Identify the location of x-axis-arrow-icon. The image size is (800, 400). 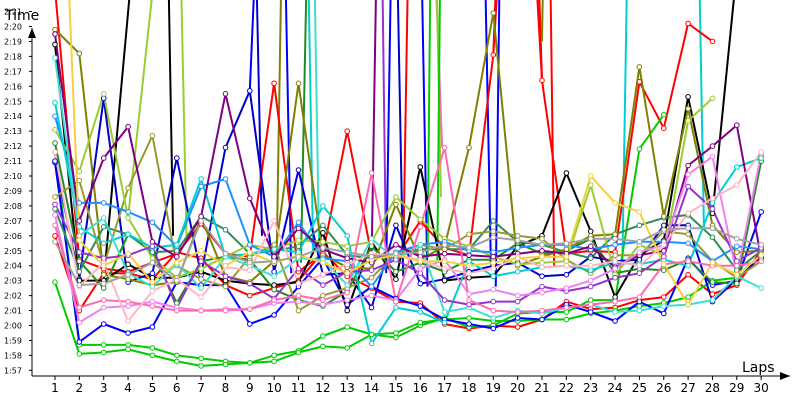
(785, 376).